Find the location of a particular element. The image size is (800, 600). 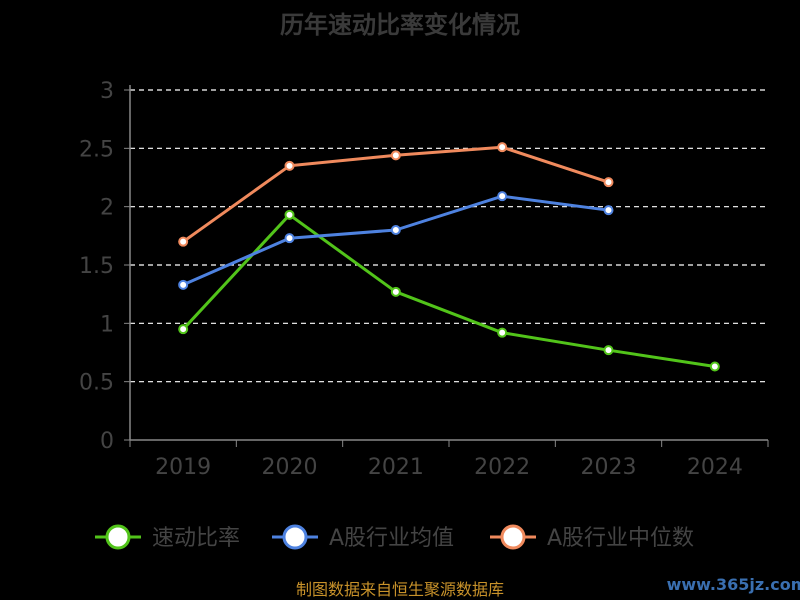

y-tick-label: 2.5 is located at coordinates (96, 149).